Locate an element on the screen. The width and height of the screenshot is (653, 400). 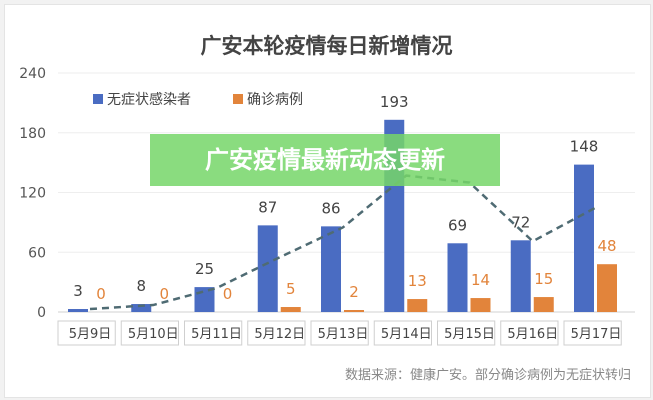
data-label: 69 is located at coordinates (457, 225).